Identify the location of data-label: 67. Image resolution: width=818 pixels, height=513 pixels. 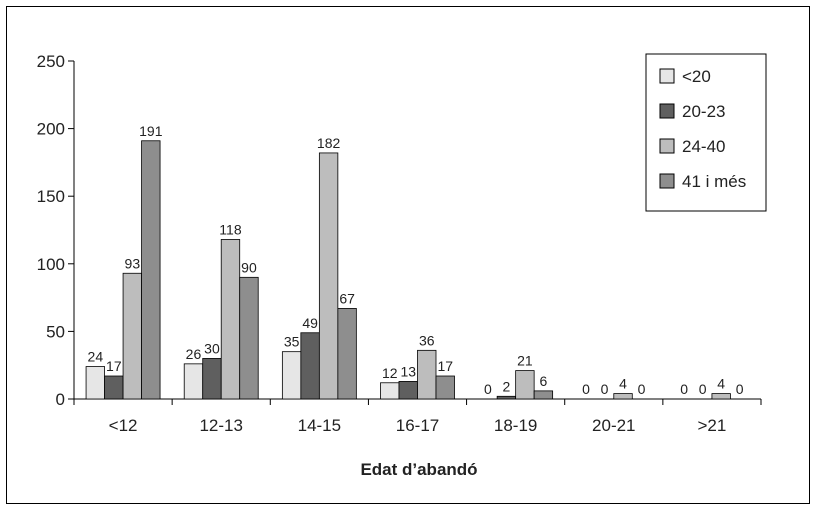
(347, 298).